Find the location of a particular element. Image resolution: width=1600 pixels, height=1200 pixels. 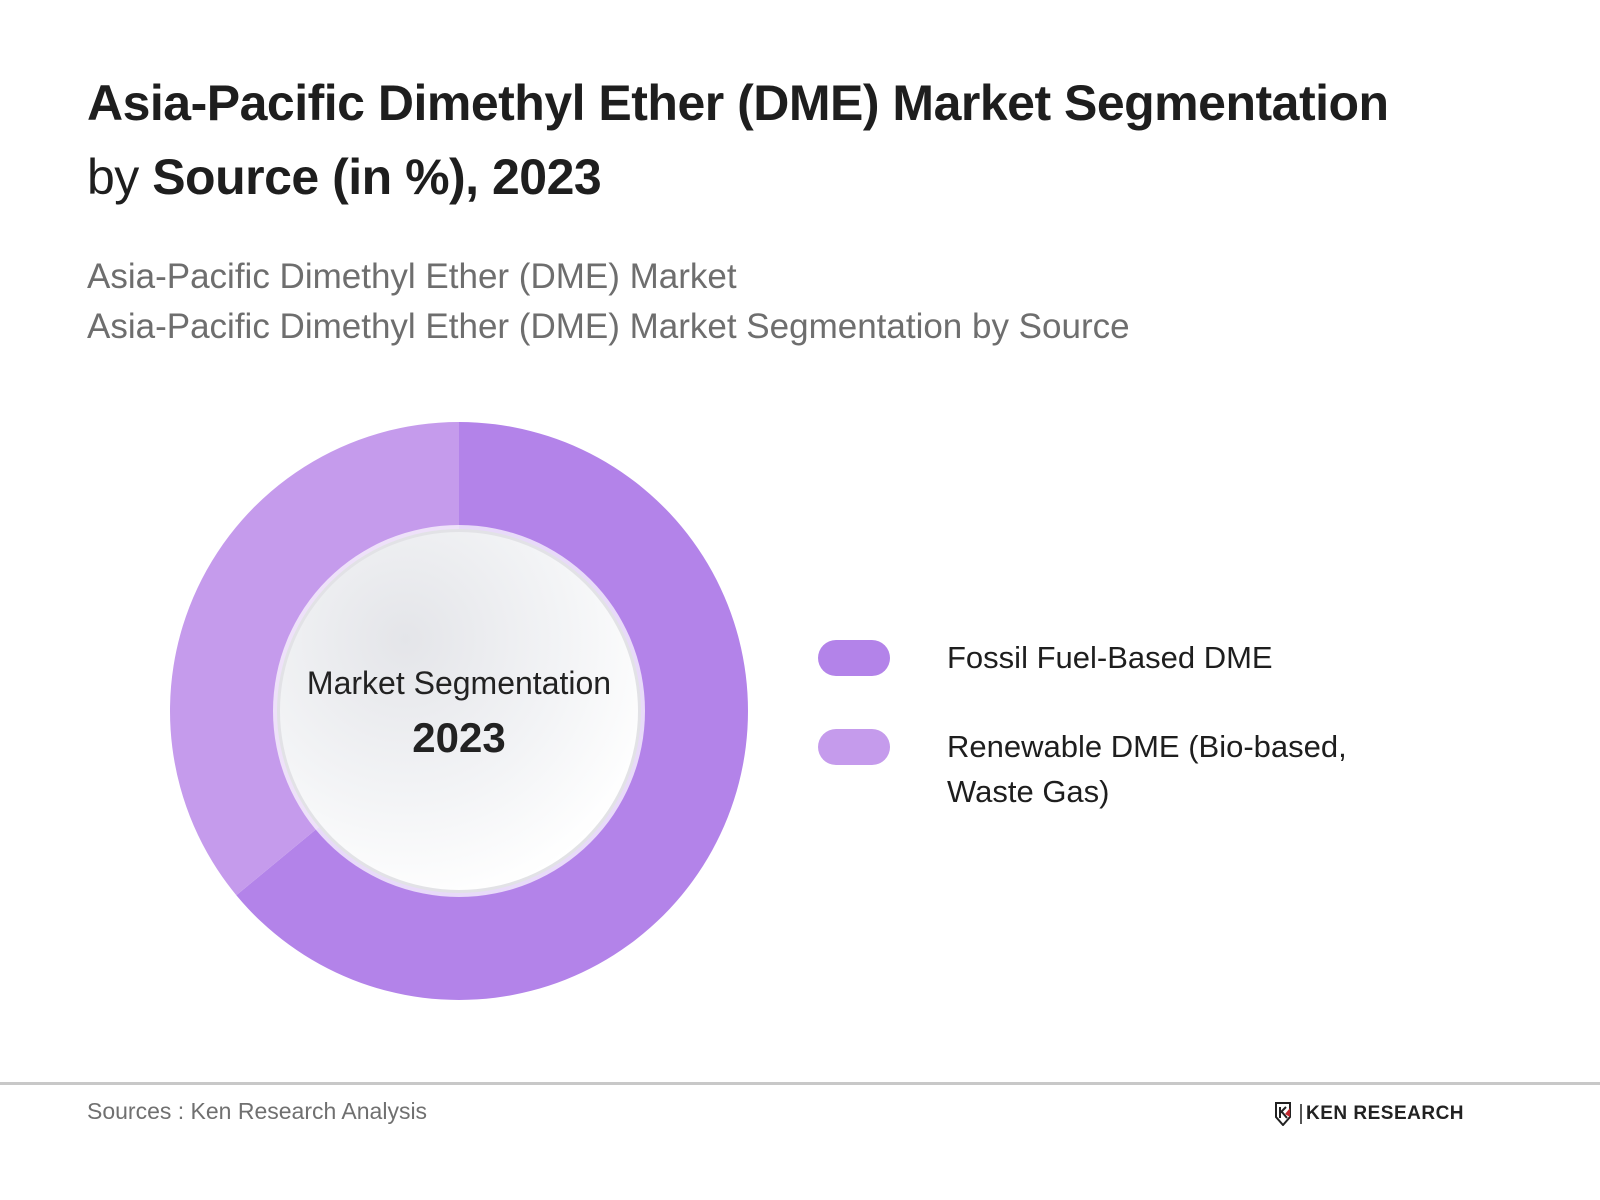

logo-text: KEN RESEARCH is located at coordinates (1385, 1113).